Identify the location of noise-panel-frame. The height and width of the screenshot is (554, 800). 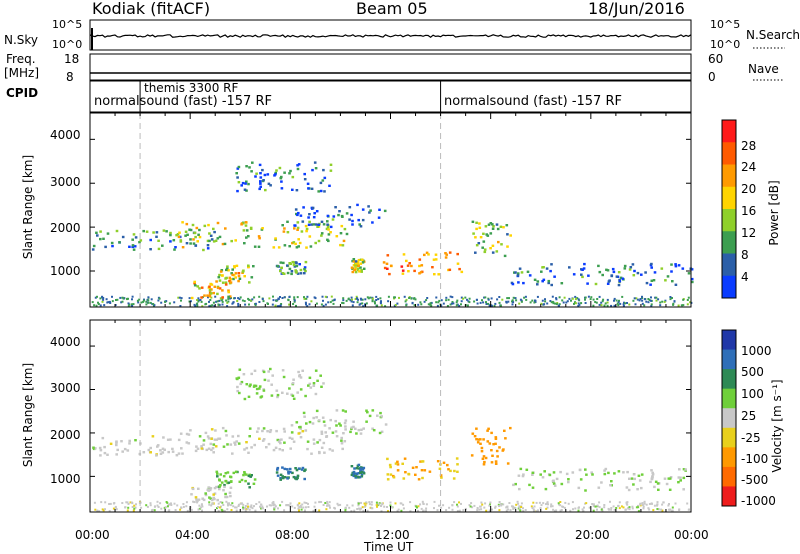
(390, 35).